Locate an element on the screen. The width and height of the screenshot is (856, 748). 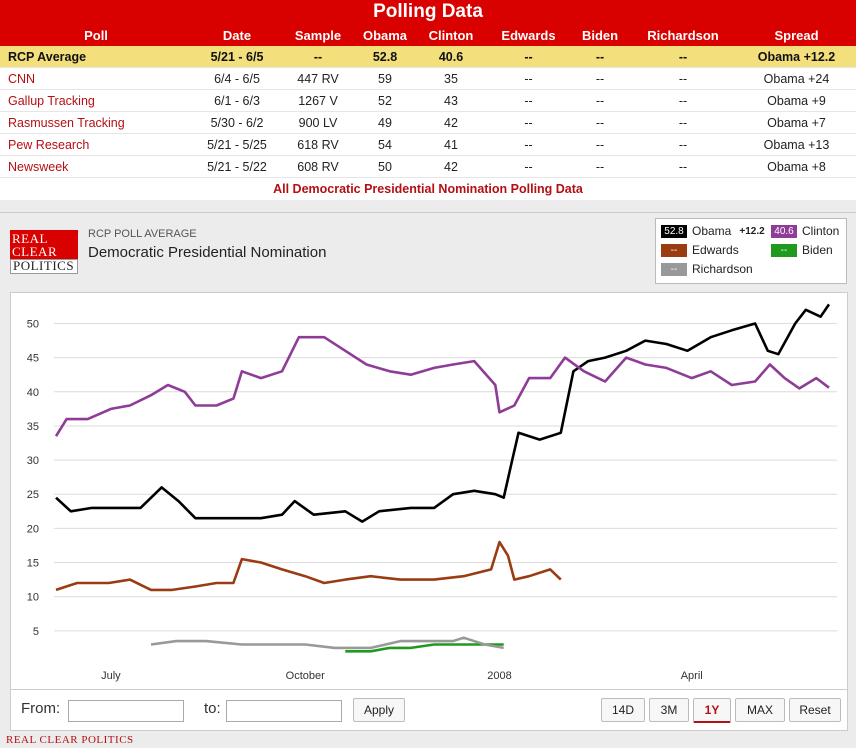
column-header: Obama is located at coordinates (385, 35).